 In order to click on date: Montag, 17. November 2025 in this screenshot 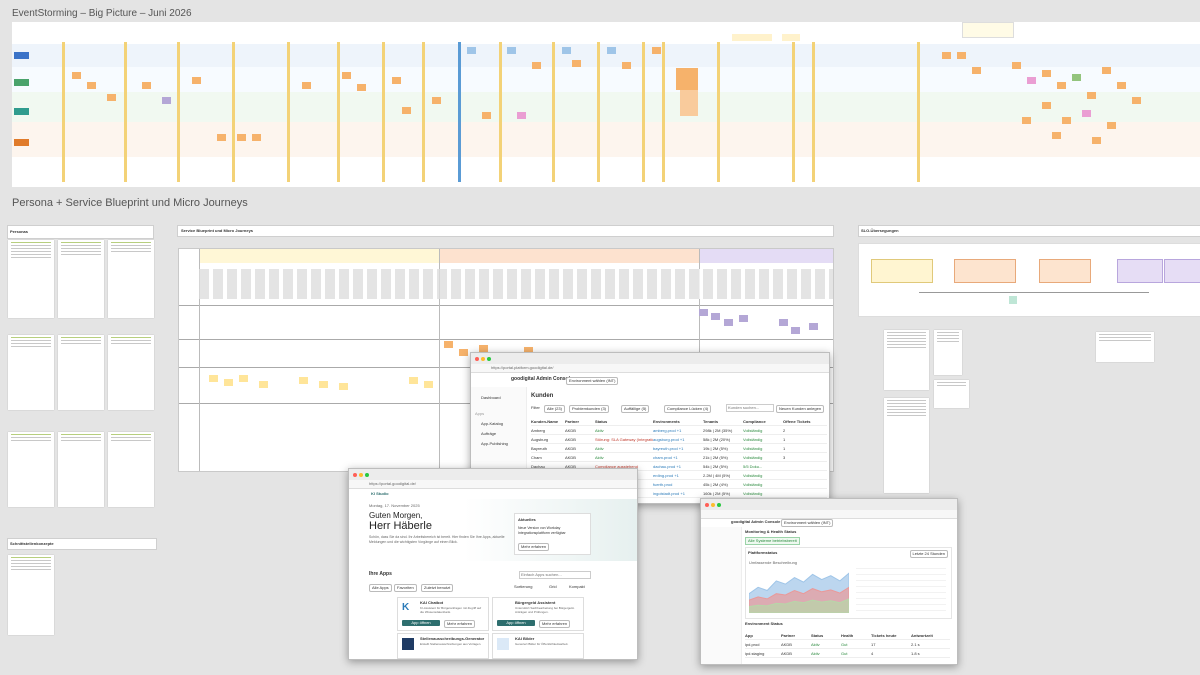, I will do `click(394, 506)`.